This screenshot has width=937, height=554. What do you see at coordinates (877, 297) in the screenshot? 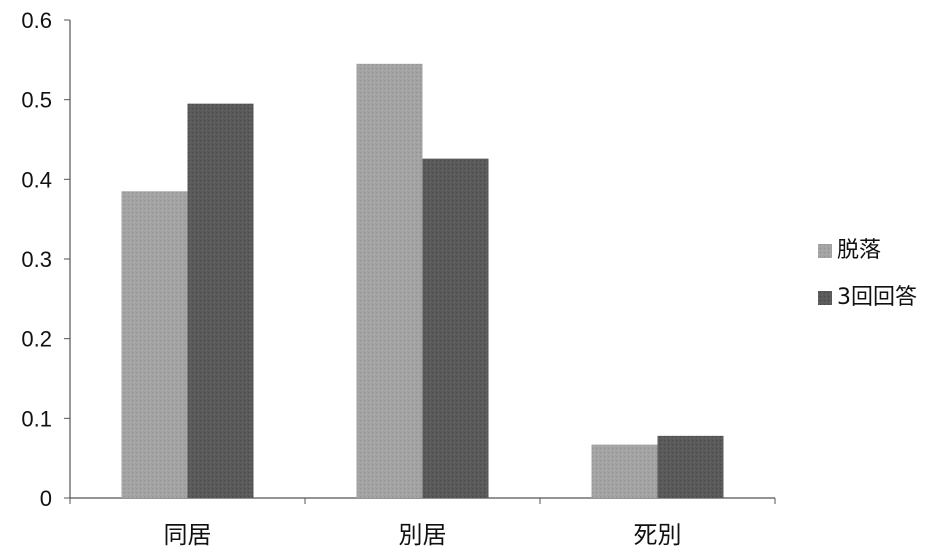
I see `legend-label: 3回回答` at bounding box center [877, 297].